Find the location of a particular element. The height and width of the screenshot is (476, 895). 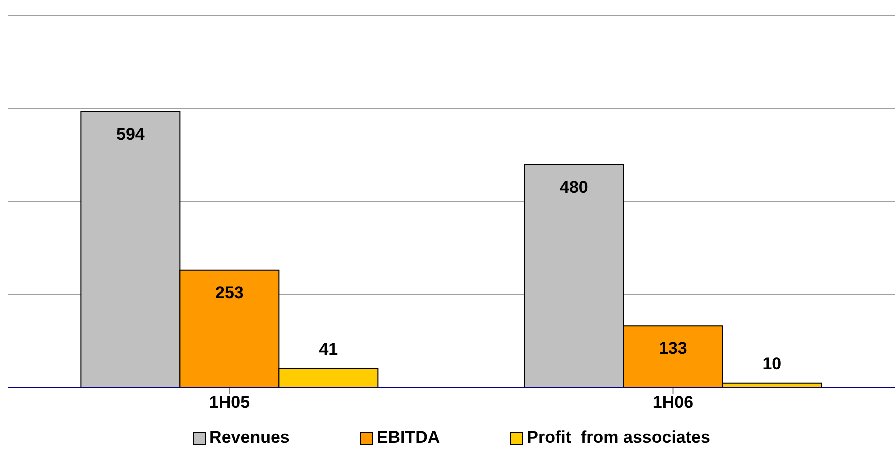

x-tick-label: 1H06 is located at coordinates (673, 402).